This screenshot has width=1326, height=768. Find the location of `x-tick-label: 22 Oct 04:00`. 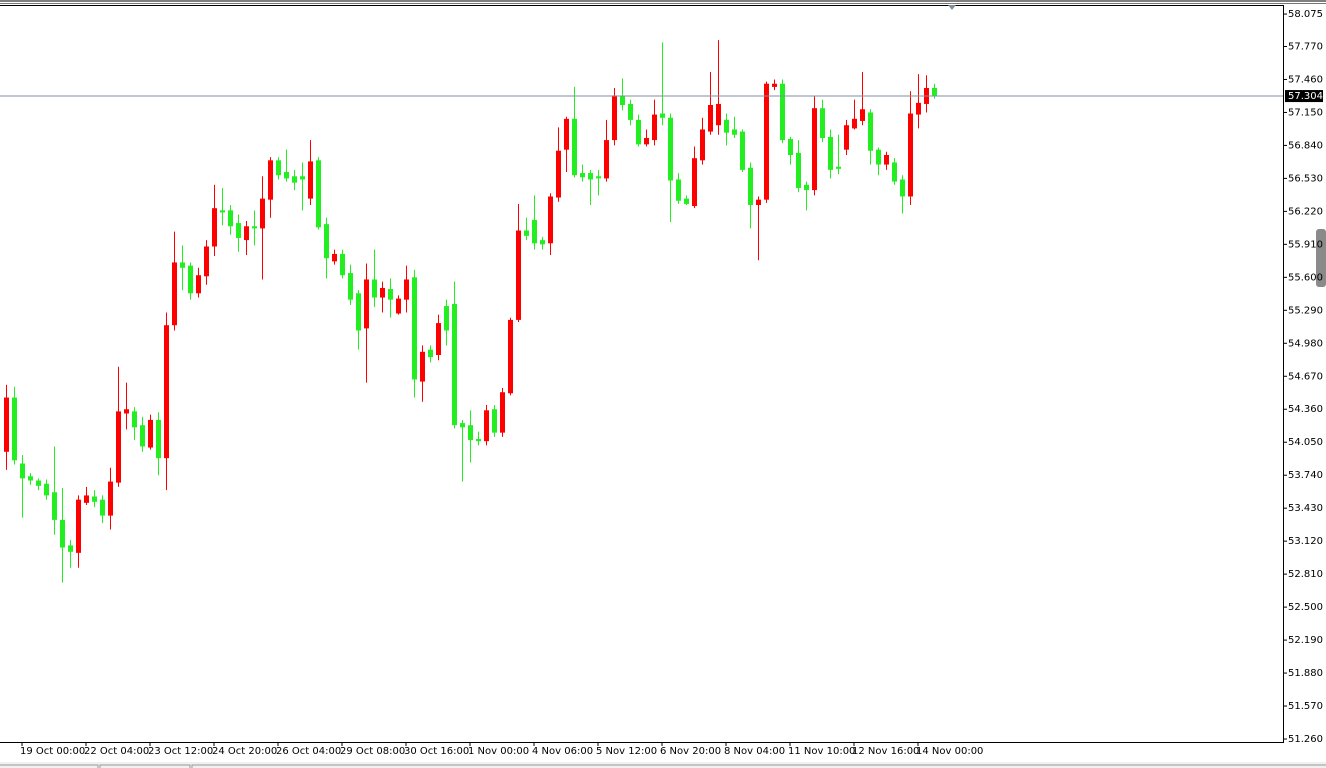

x-tick-label: 22 Oct 04:00 is located at coordinates (116, 751).